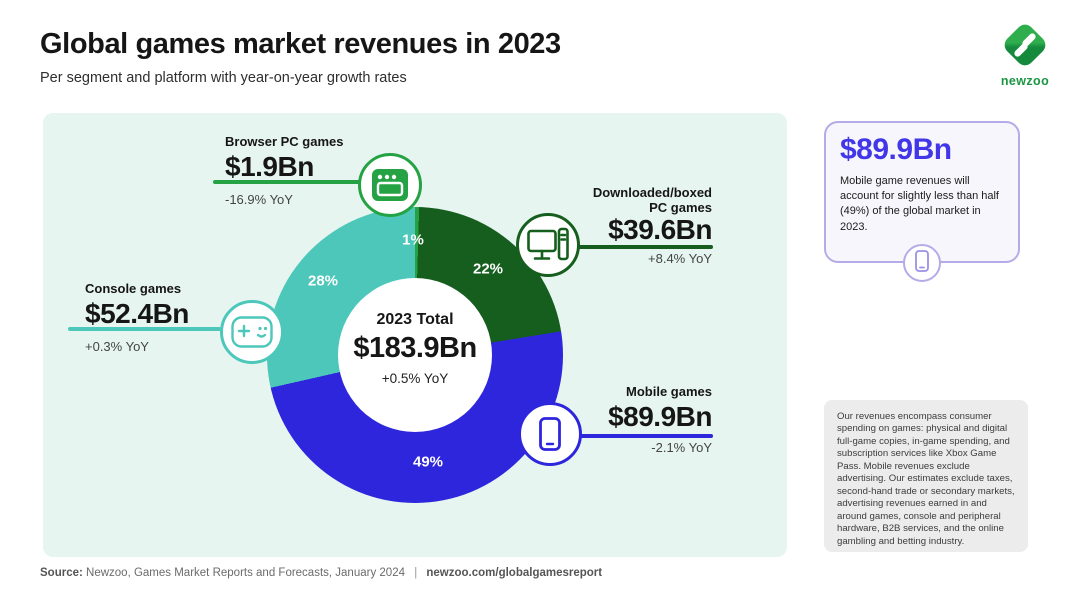 Image resolution: width=1068 pixels, height=601 pixels. Describe the element at coordinates (1025, 48) in the screenshot. I see `newzoo-diamond-icon` at that location.